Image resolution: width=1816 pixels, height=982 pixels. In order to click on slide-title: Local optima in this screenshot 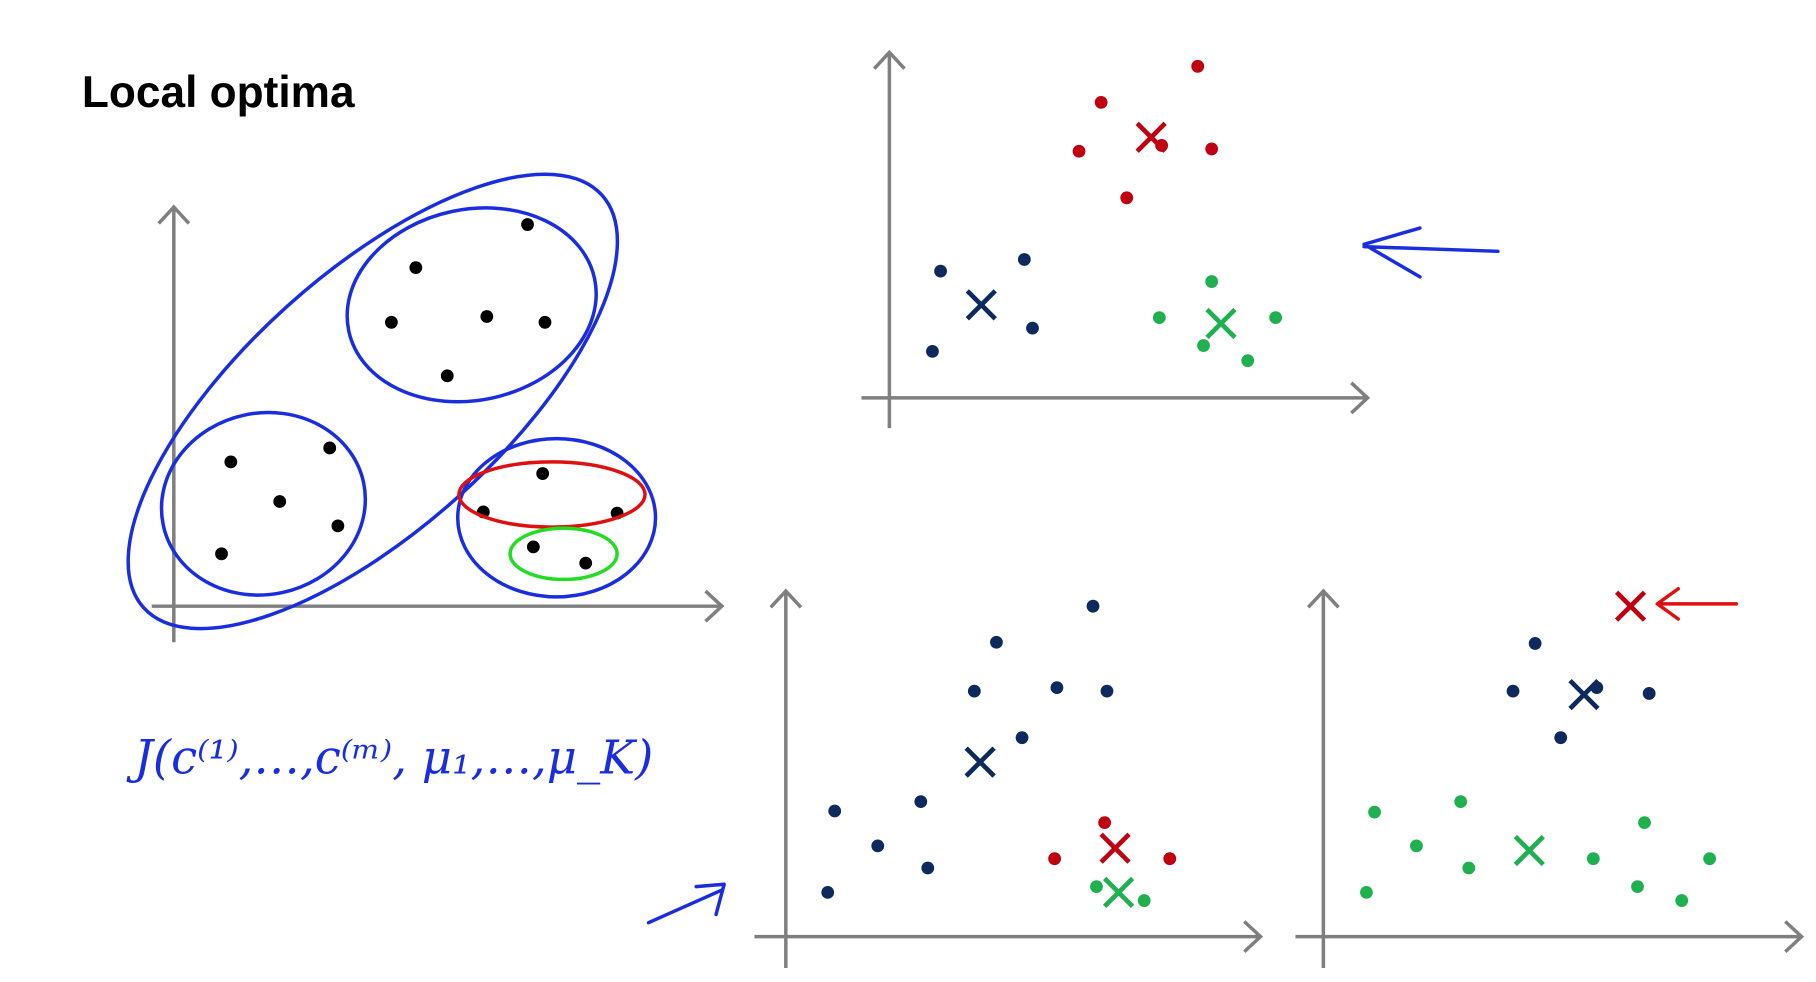, I will do `click(218, 92)`.